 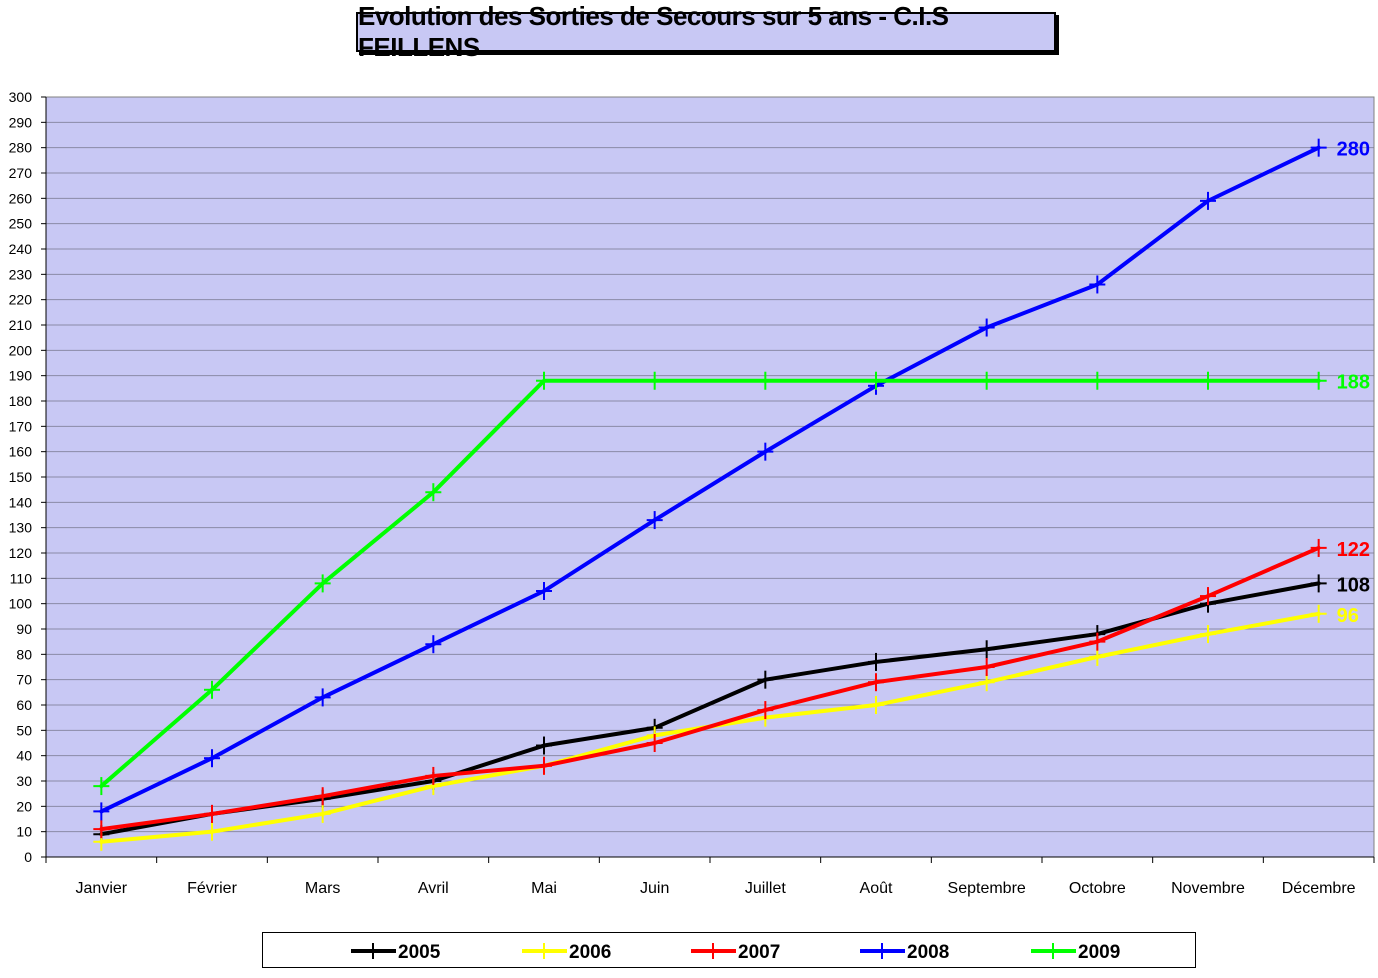 What do you see at coordinates (433, 888) in the screenshot?
I see `x-tick-label: Avril` at bounding box center [433, 888].